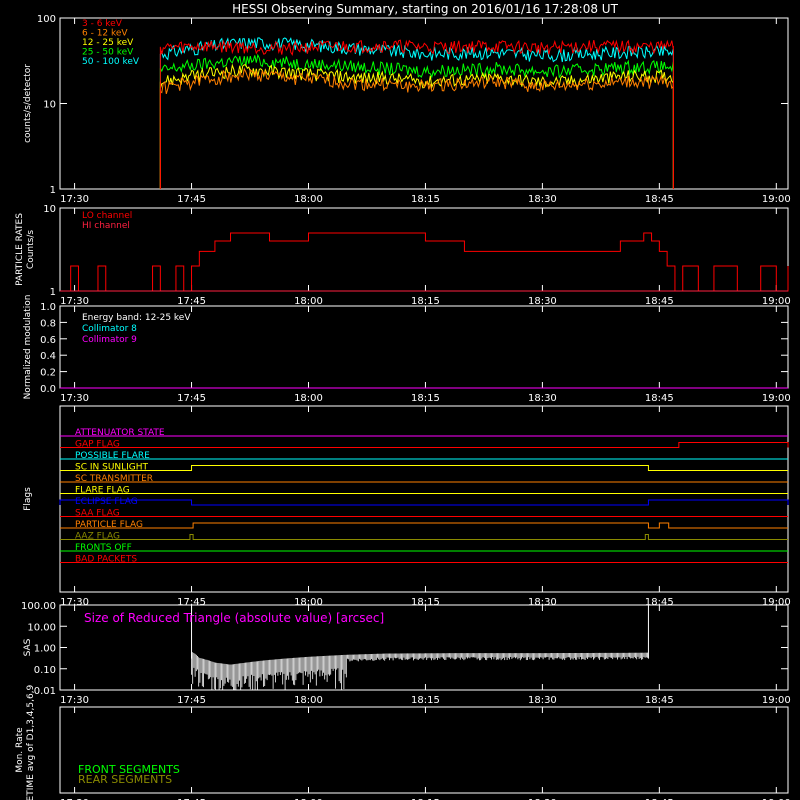  What do you see at coordinates (109, 329) in the screenshot?
I see `legend-entry: Collimator 8` at bounding box center [109, 329].